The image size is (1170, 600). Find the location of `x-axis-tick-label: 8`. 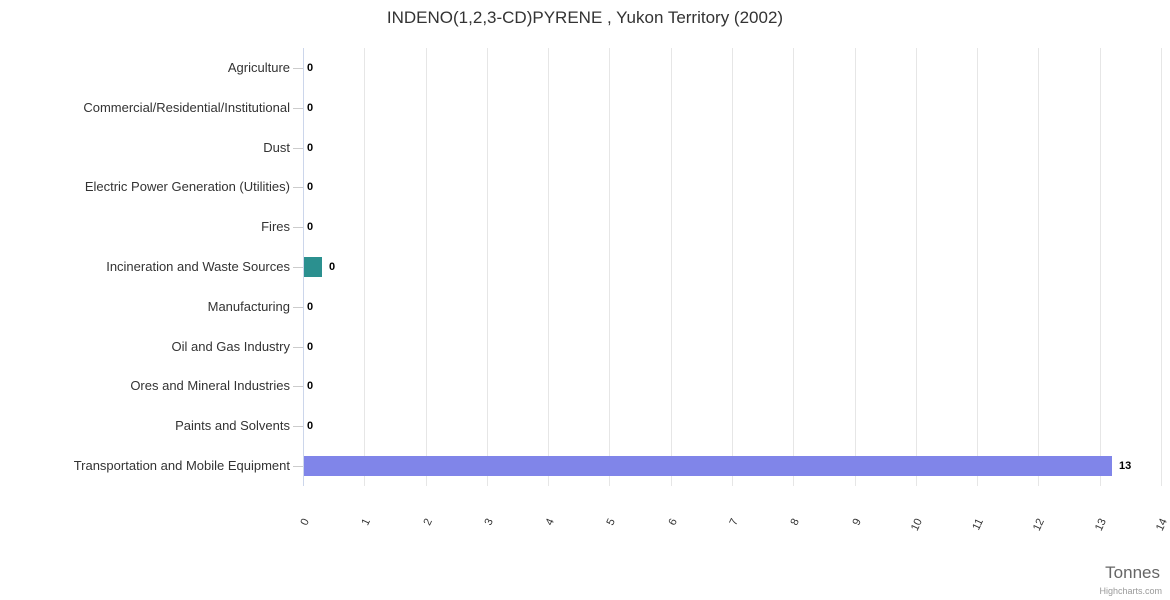

x-axis-tick-label: 8 is located at coordinates (795, 522).